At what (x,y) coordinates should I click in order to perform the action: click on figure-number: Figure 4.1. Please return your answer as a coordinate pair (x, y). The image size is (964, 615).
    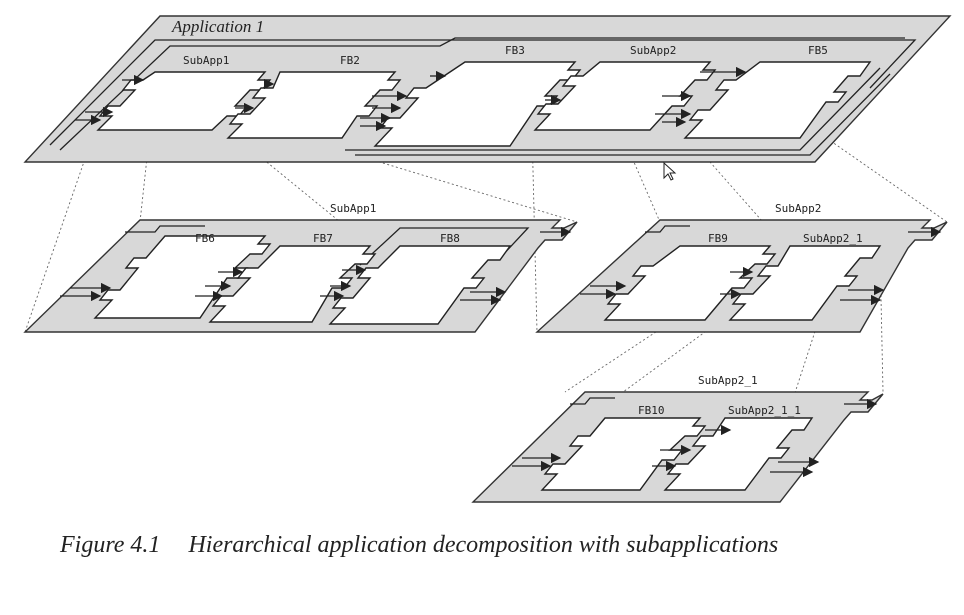
    Looking at the image, I should click on (110, 545).